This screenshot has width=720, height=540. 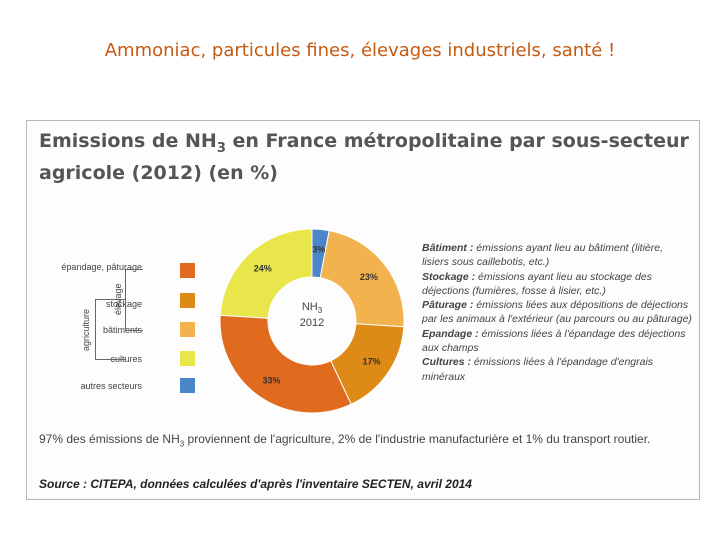 What do you see at coordinates (187, 300) in the screenshot?
I see `legend-swatch-stockage` at bounding box center [187, 300].